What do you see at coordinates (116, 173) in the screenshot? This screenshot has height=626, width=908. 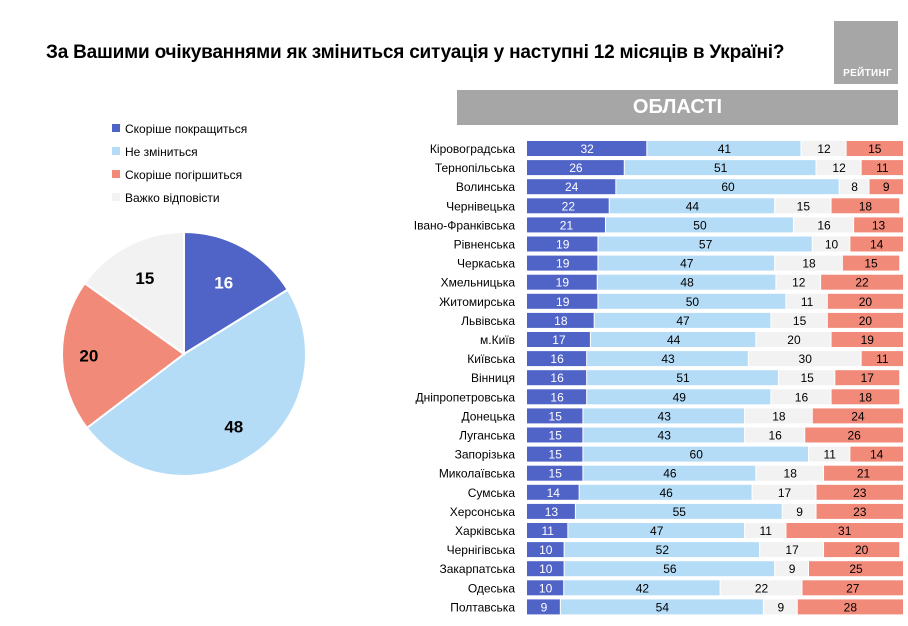 I see `legend-swatch` at bounding box center [116, 173].